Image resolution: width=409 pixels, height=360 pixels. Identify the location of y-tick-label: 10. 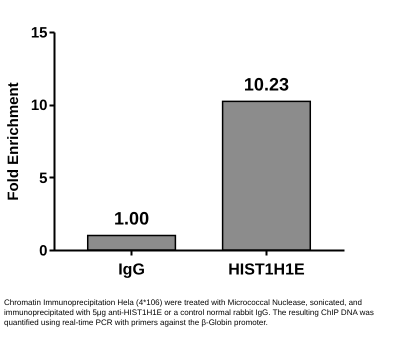
(39, 105).